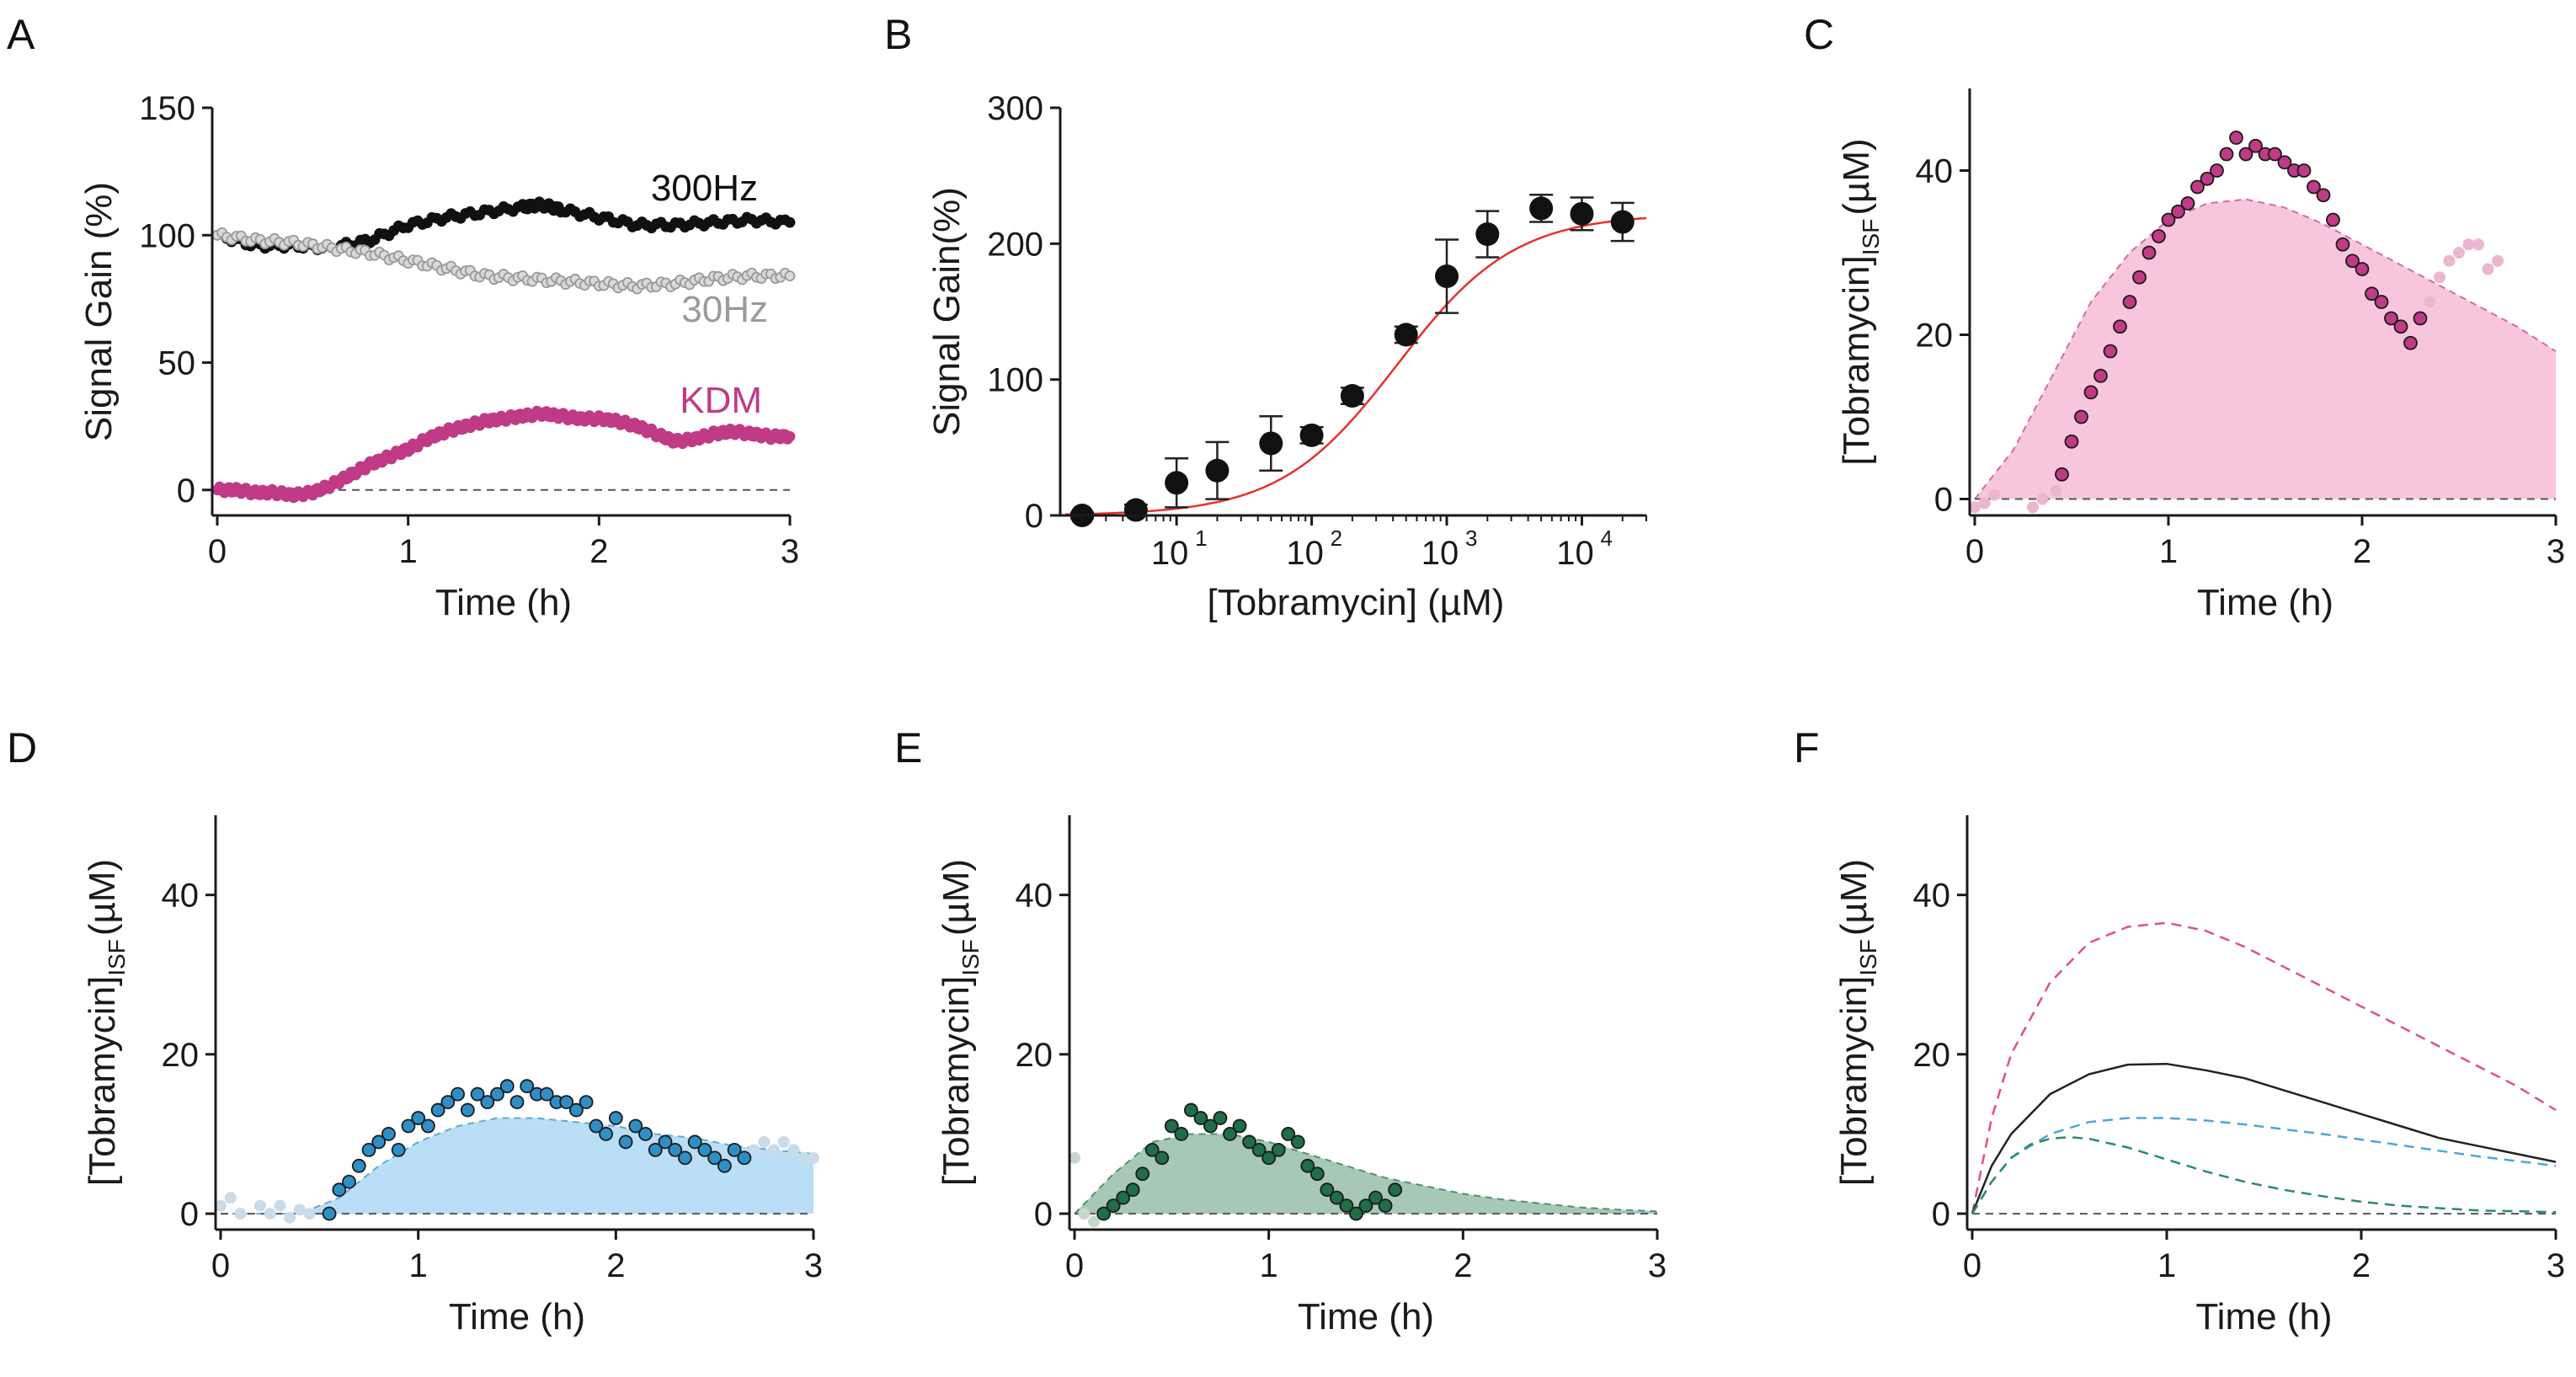 The image size is (2576, 1377). Describe the element at coordinates (790, 436) in the screenshot. I see `series-point-kdm` at that location.